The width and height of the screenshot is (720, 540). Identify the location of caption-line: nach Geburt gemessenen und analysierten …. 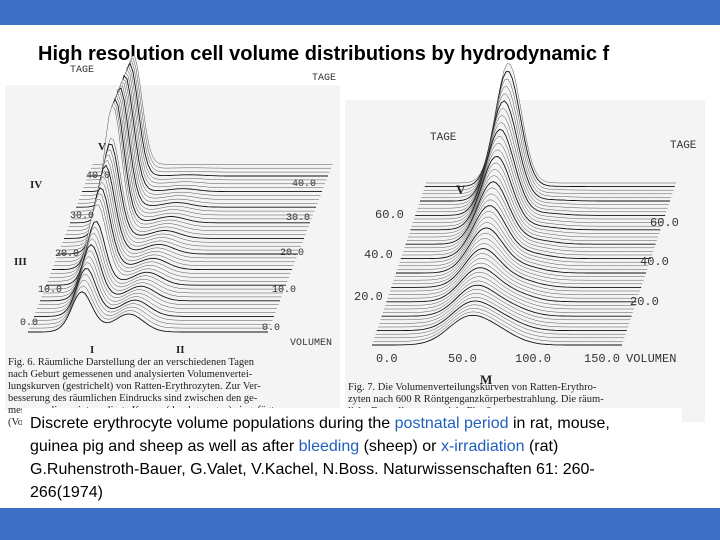
(130, 374).